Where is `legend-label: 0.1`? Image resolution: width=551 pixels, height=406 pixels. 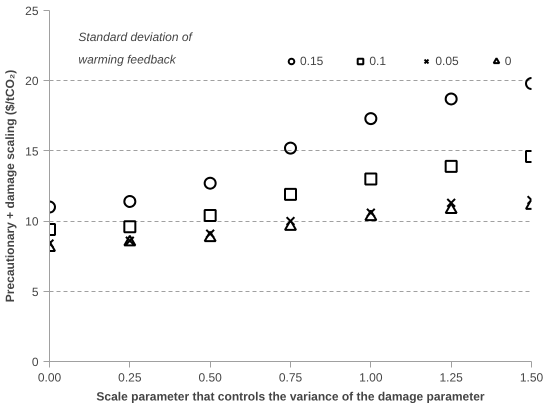 legend-label: 0.1 is located at coordinates (378, 61).